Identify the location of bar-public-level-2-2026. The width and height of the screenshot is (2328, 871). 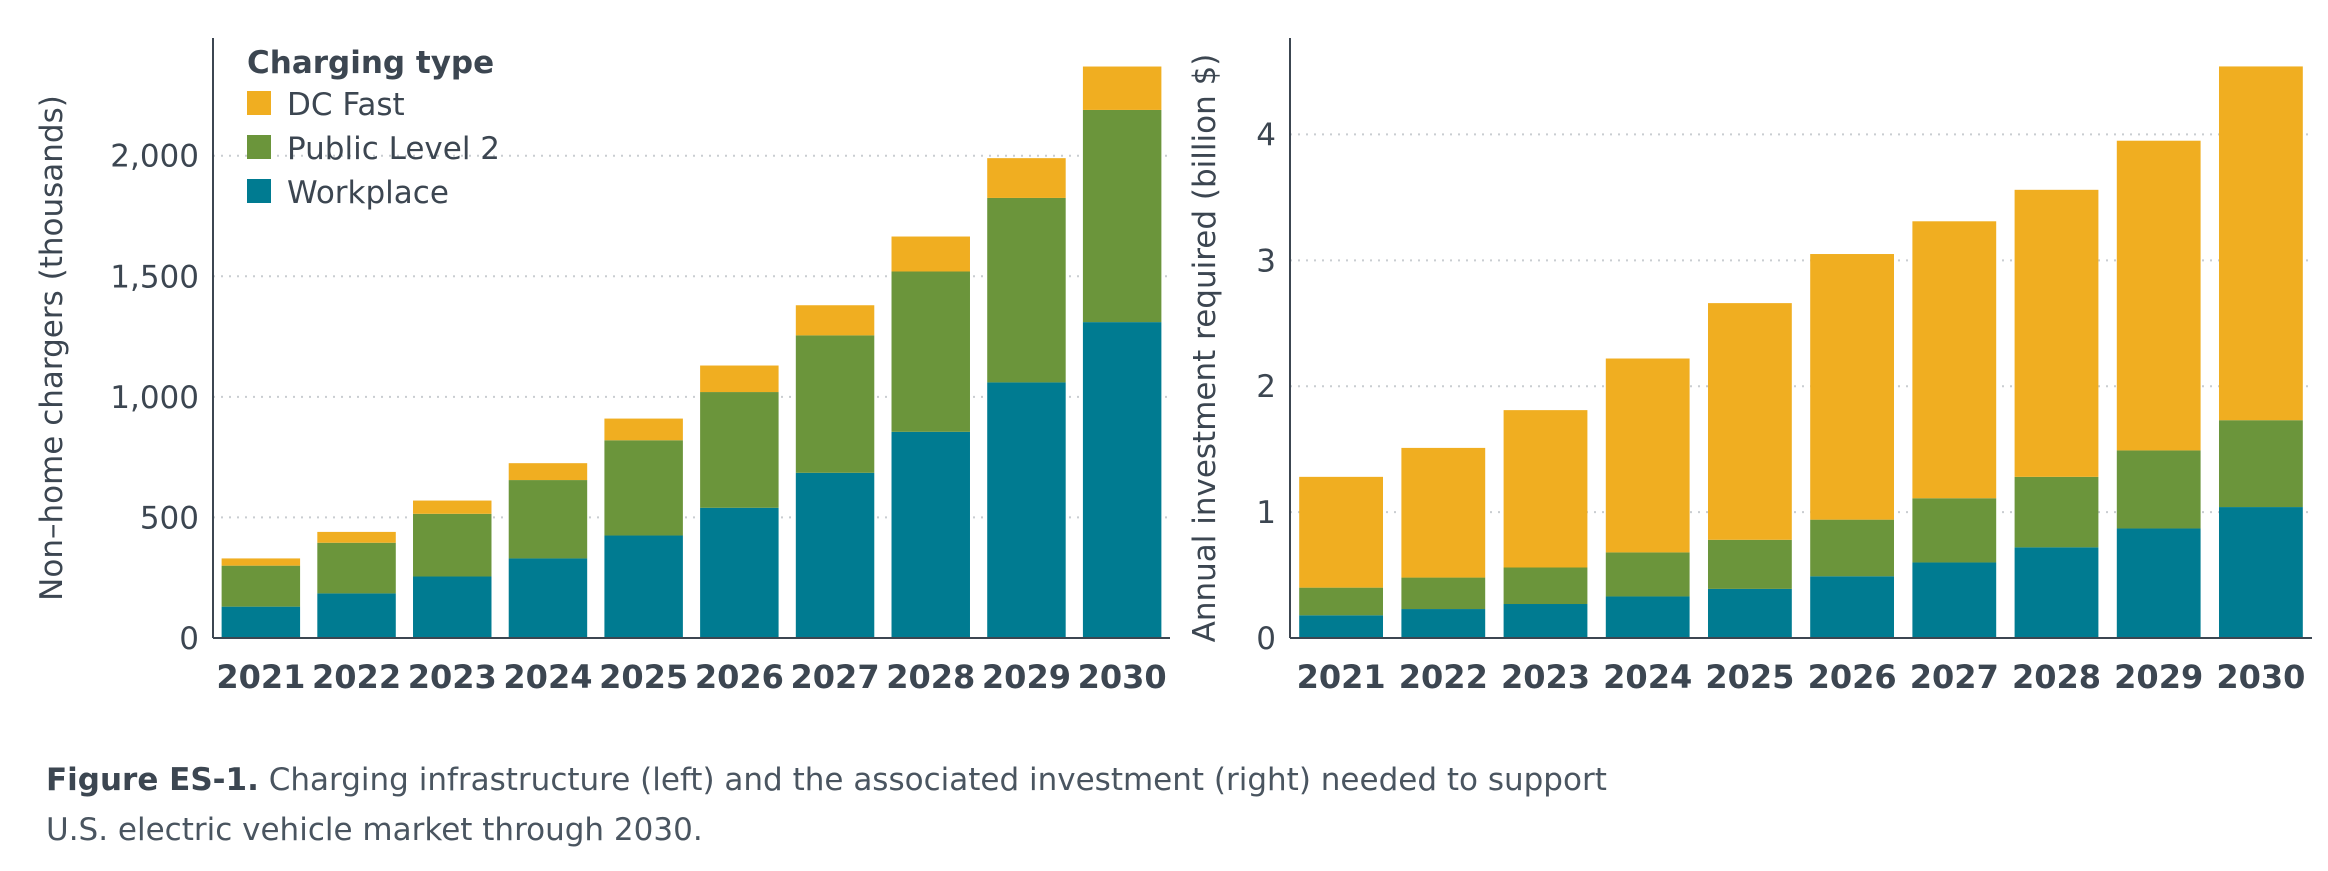
(1852, 548).